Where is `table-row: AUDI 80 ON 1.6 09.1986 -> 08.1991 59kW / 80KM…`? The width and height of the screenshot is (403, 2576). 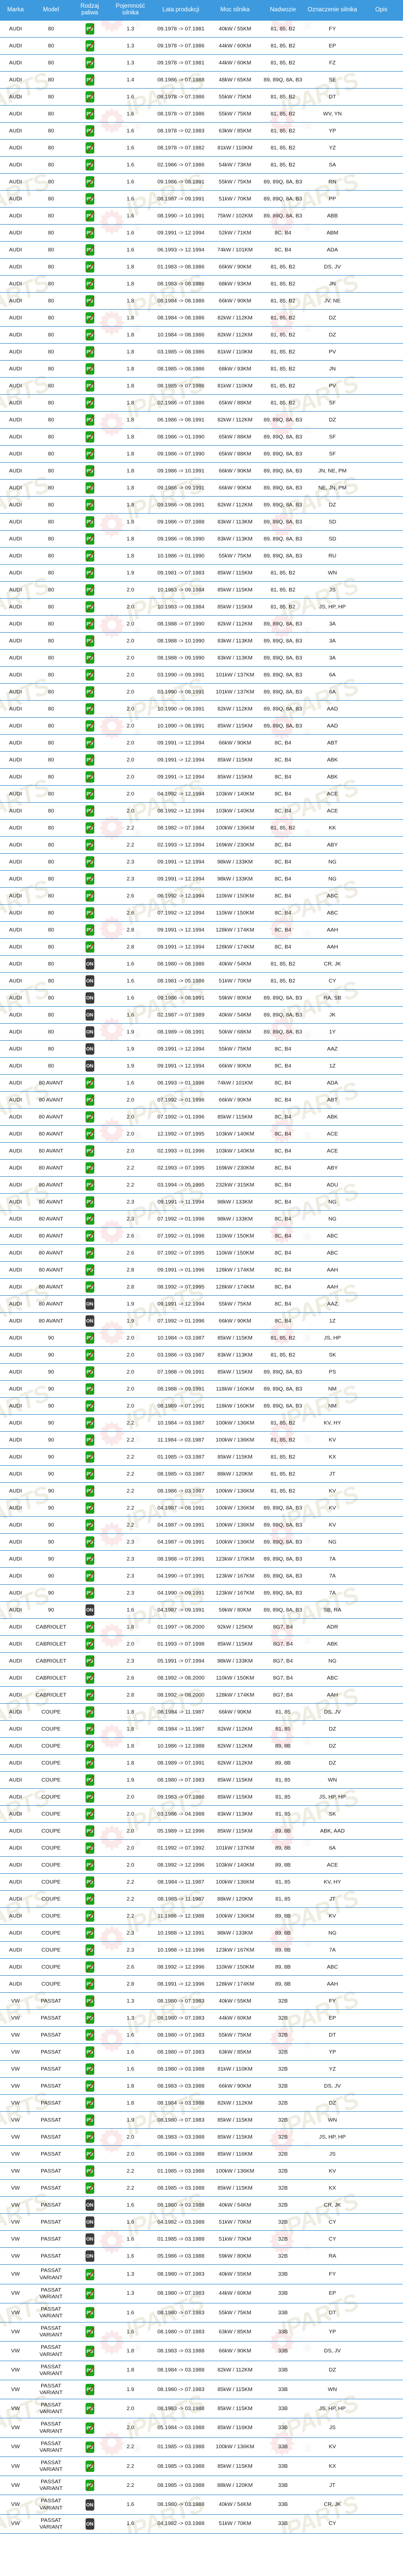
table-row: AUDI 80 ON 1.6 09.1986 -> 08.1991 59kW / 80KM… is located at coordinates (202, 998).